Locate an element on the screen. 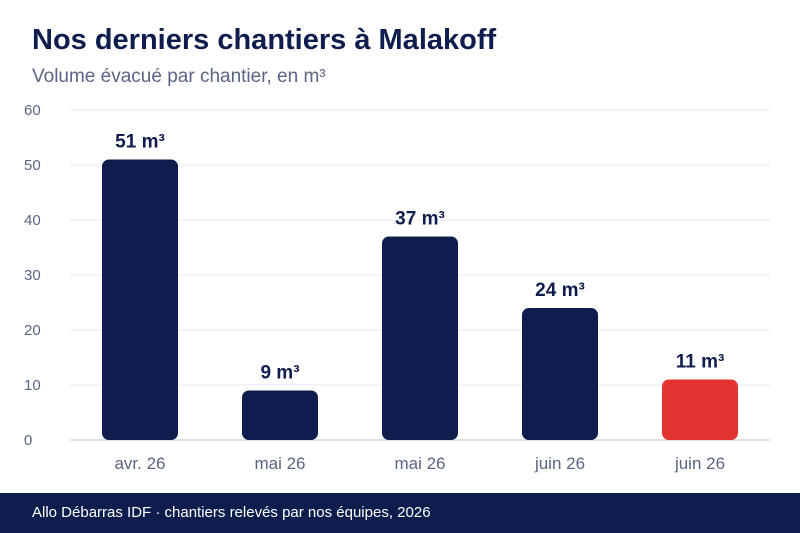 This screenshot has height=533, width=800. y-tick-label: 50 is located at coordinates (32, 165).